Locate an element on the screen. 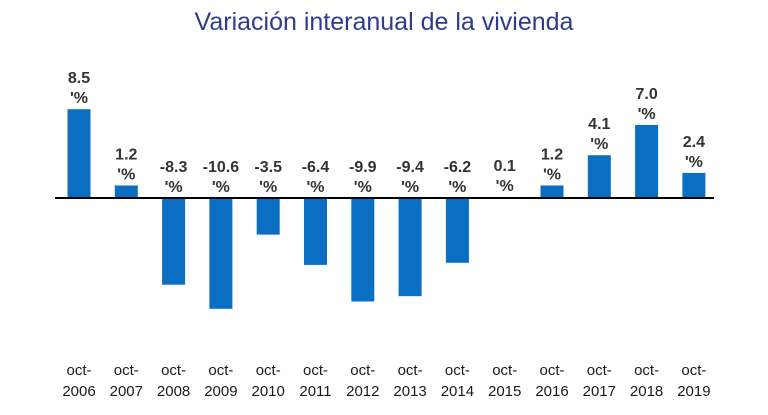  data-label-value-3: -10.6 is located at coordinates (221, 167).